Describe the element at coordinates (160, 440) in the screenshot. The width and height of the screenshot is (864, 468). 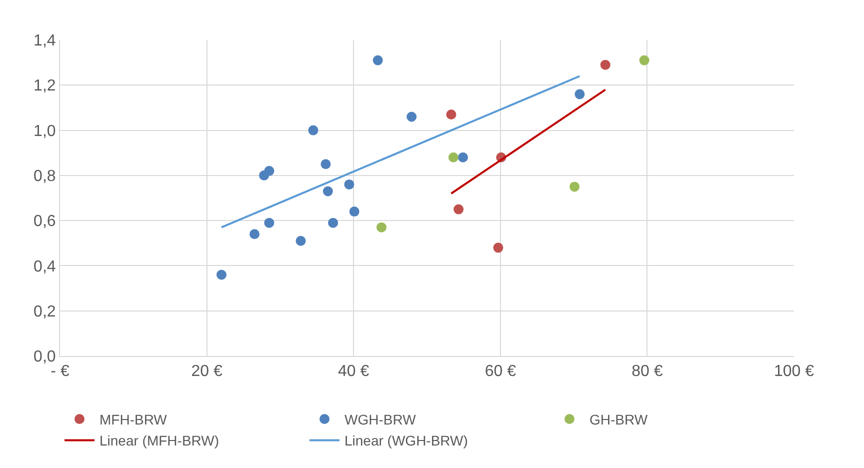
I see `legend-label: Linear (MFH-BRW)` at that location.